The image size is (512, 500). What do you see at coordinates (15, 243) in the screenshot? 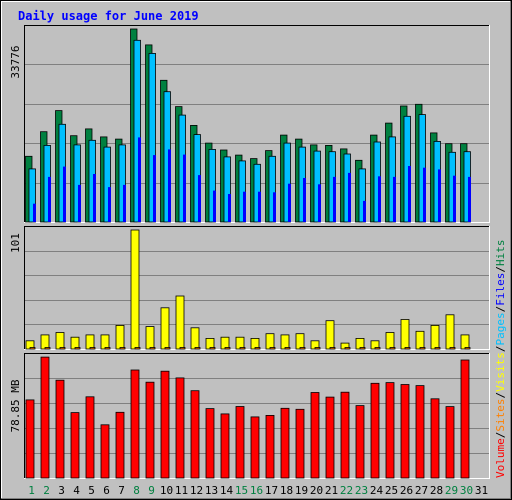
I see `panel-middle-ymax-label: 101` at bounding box center [15, 243].